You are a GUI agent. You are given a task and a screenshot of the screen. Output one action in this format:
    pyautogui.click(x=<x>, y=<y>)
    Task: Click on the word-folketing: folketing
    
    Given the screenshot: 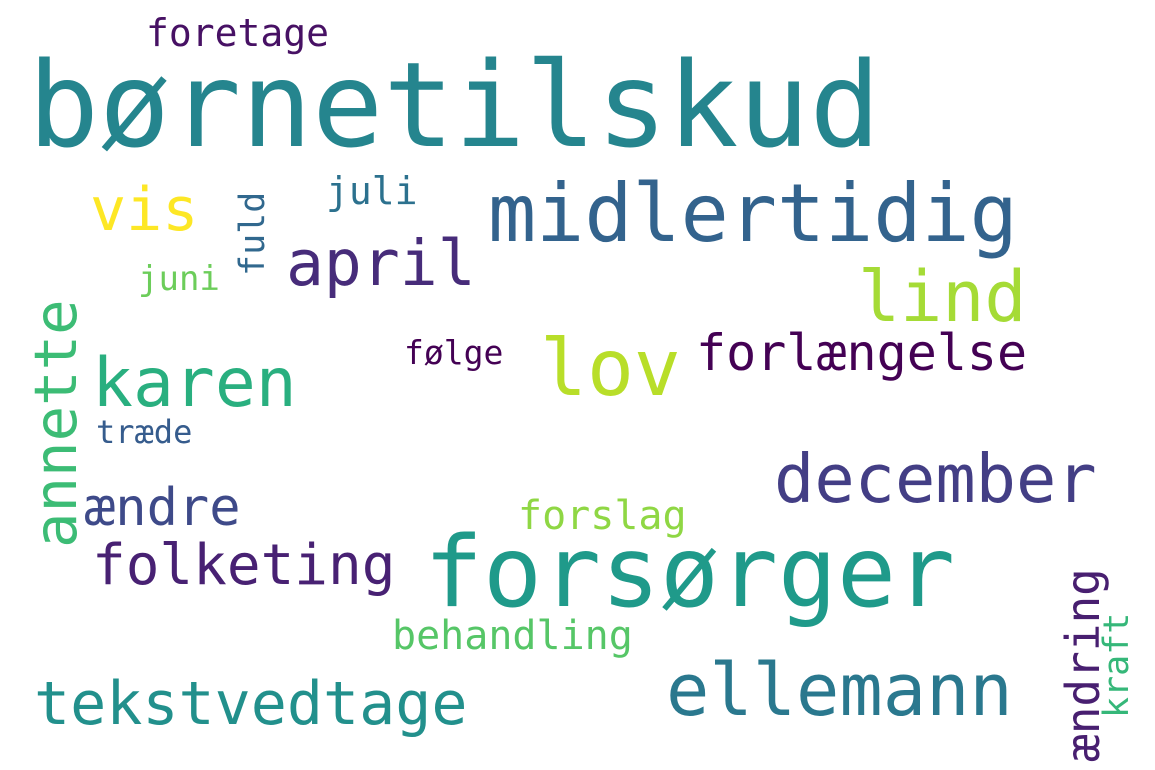 What is the action you would take?
    pyautogui.click(x=244, y=565)
    